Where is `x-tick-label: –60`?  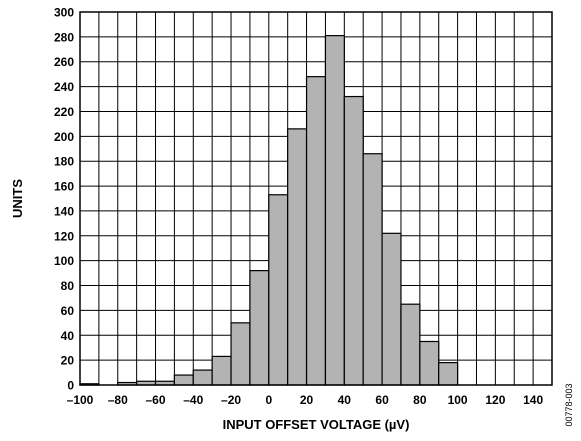
x-tick-label: –60 is located at coordinates (156, 400).